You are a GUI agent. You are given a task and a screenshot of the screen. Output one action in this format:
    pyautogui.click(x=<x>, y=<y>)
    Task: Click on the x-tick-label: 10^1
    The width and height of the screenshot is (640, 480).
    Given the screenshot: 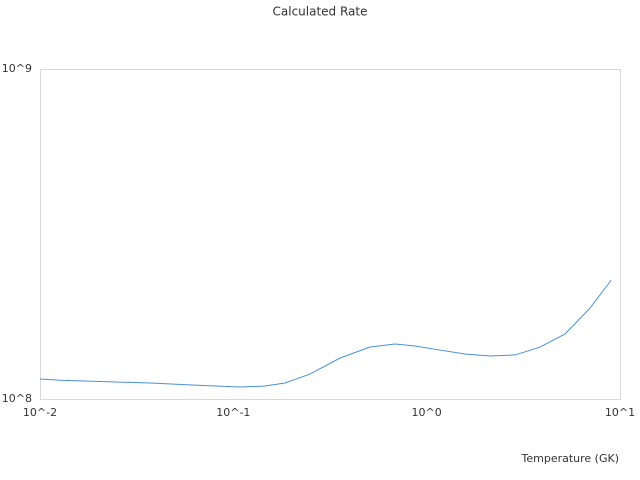 What is the action you would take?
    pyautogui.click(x=620, y=412)
    